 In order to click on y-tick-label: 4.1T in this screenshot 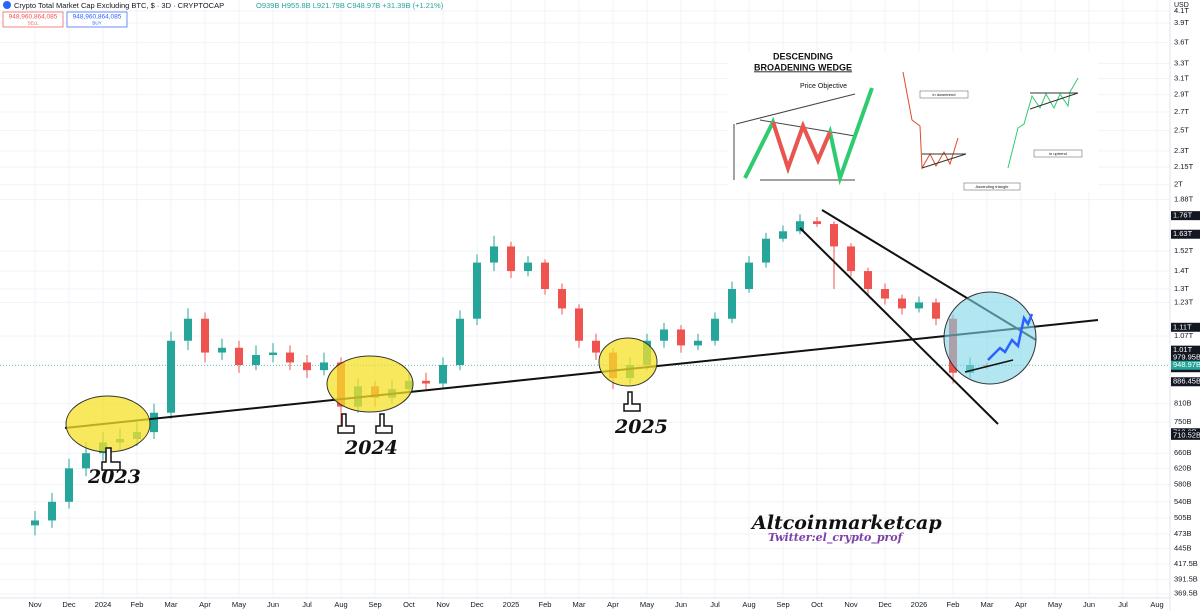, I will do `click(1181, 10)`.